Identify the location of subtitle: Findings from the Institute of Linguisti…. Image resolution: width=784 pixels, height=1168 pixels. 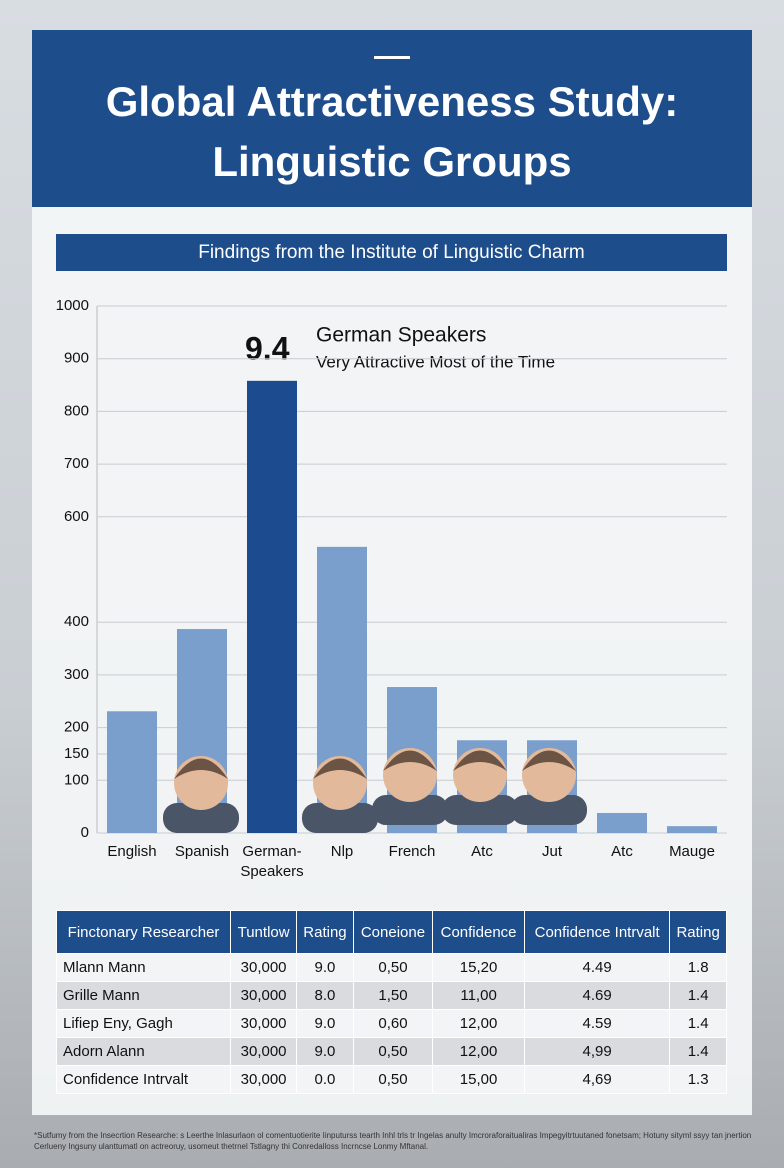
(391, 252).